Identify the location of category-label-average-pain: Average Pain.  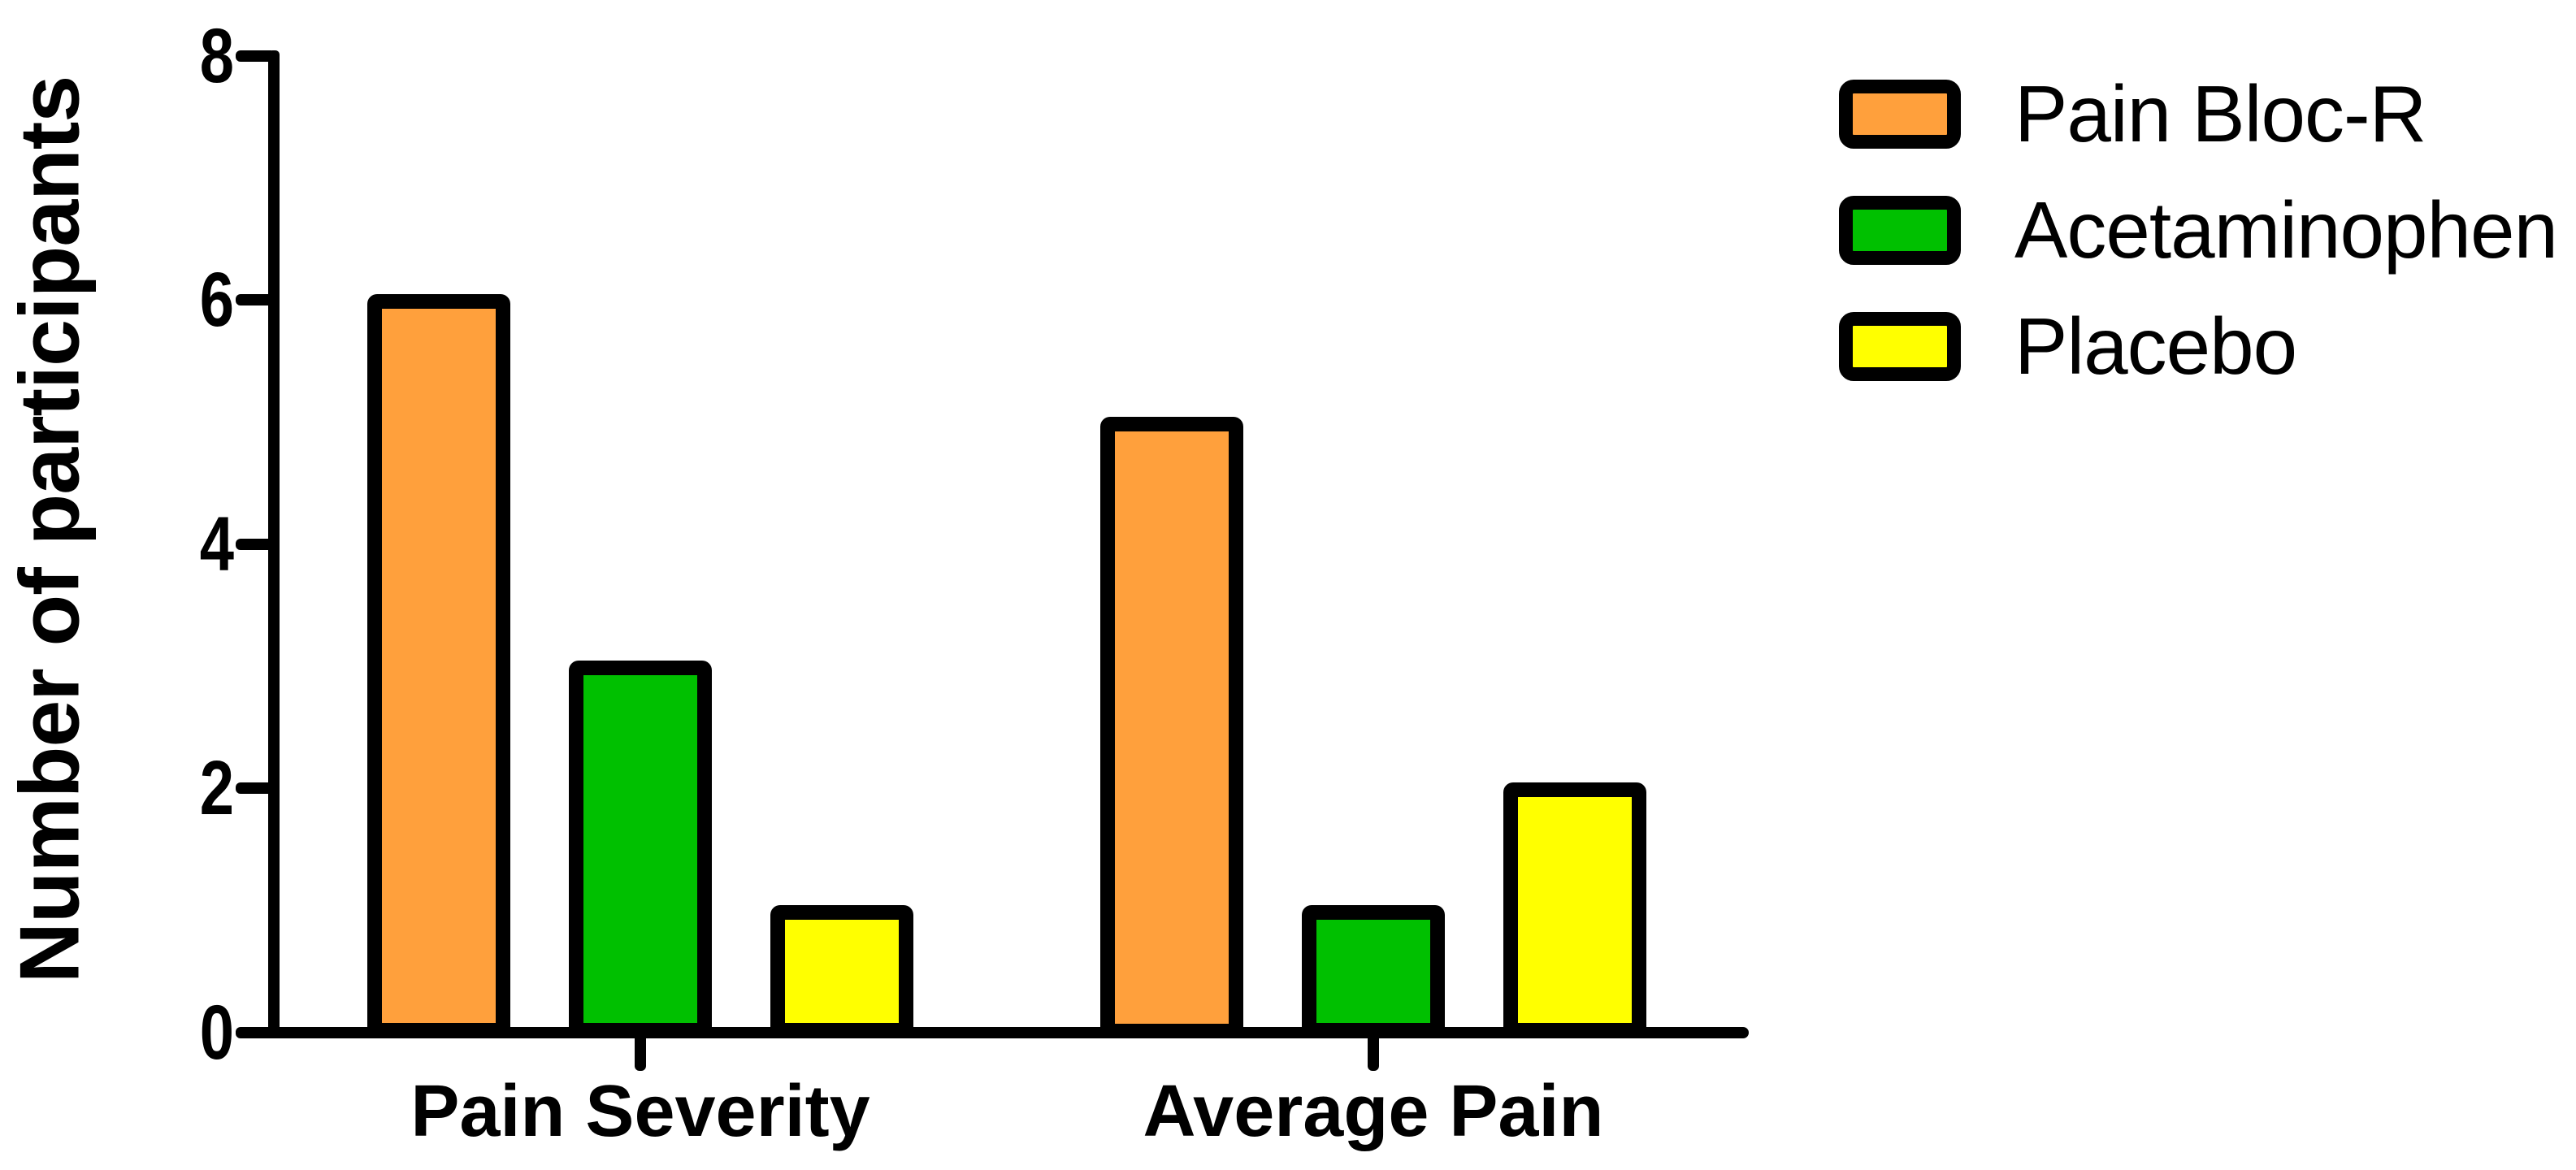
(1373, 1111).